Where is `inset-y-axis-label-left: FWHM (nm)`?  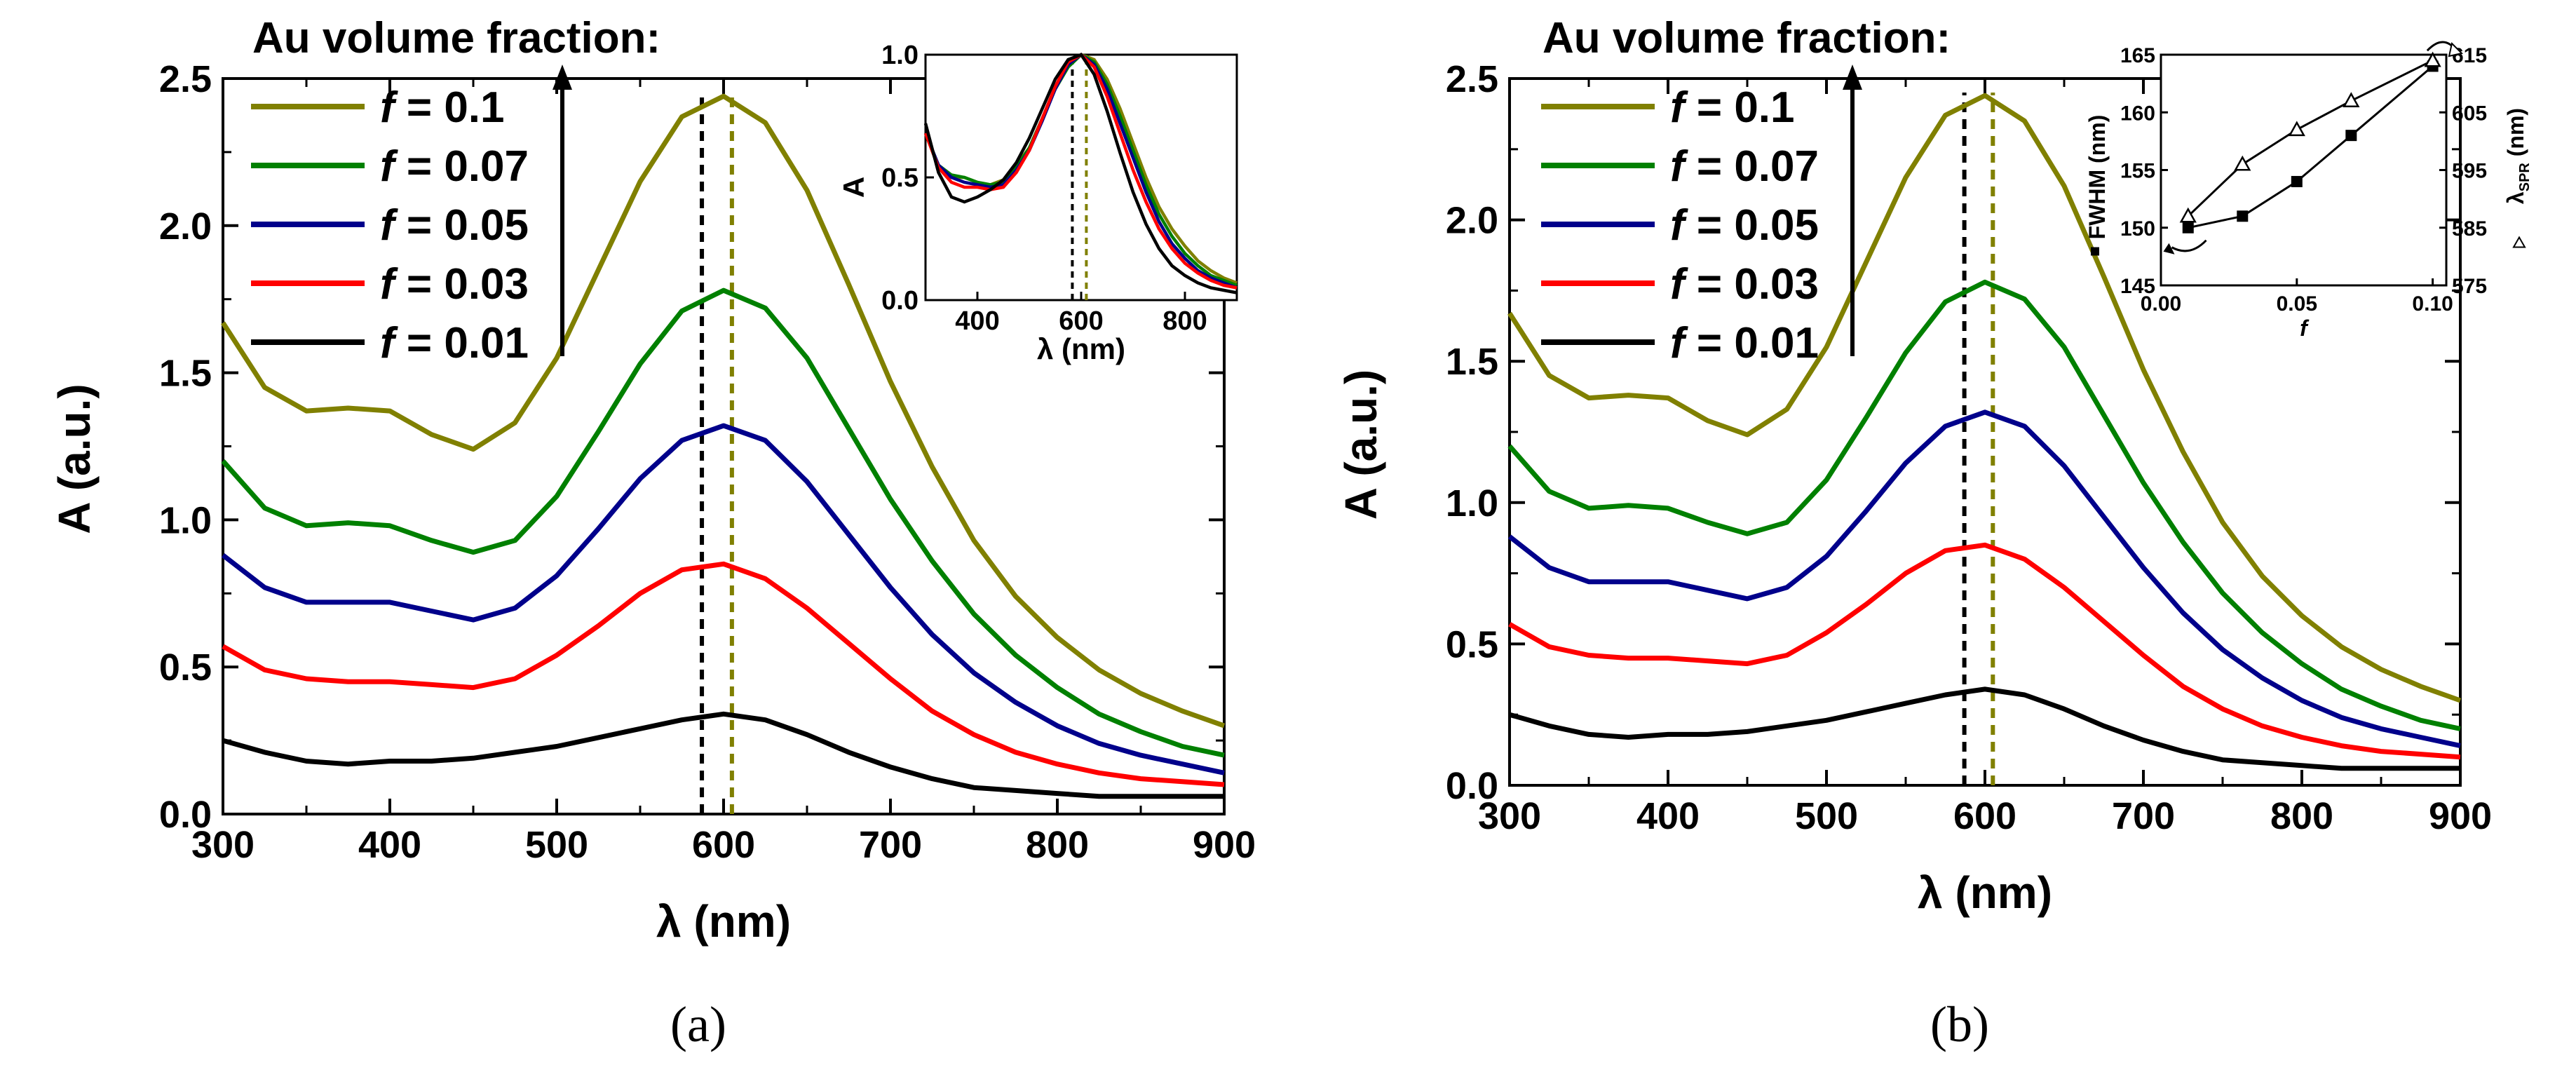 inset-y-axis-label-left: FWHM (nm) is located at coordinates (2097, 177).